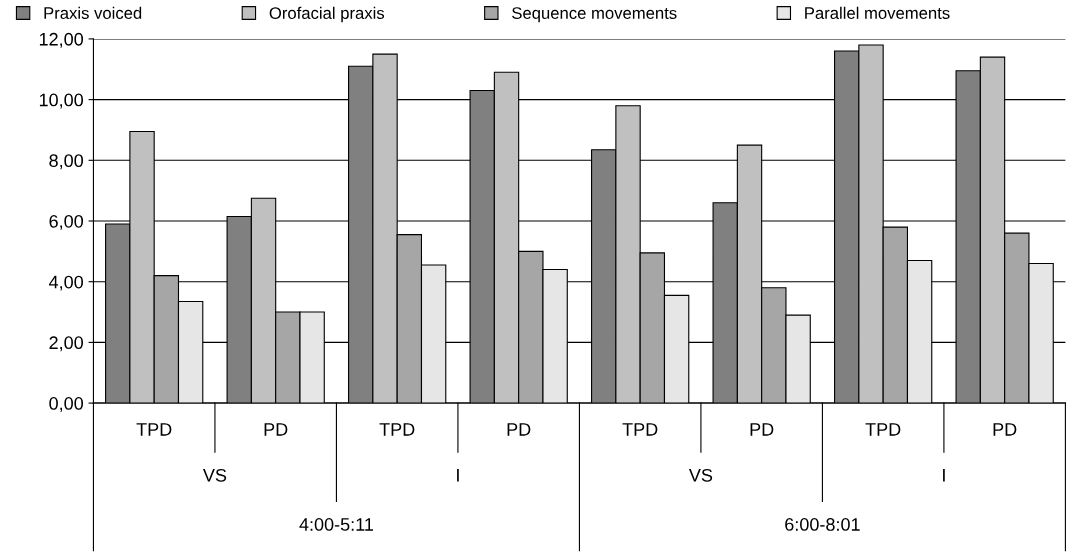  Describe the element at coordinates (877, 12) in the screenshot. I see `legend-label: Parallel movements` at that location.